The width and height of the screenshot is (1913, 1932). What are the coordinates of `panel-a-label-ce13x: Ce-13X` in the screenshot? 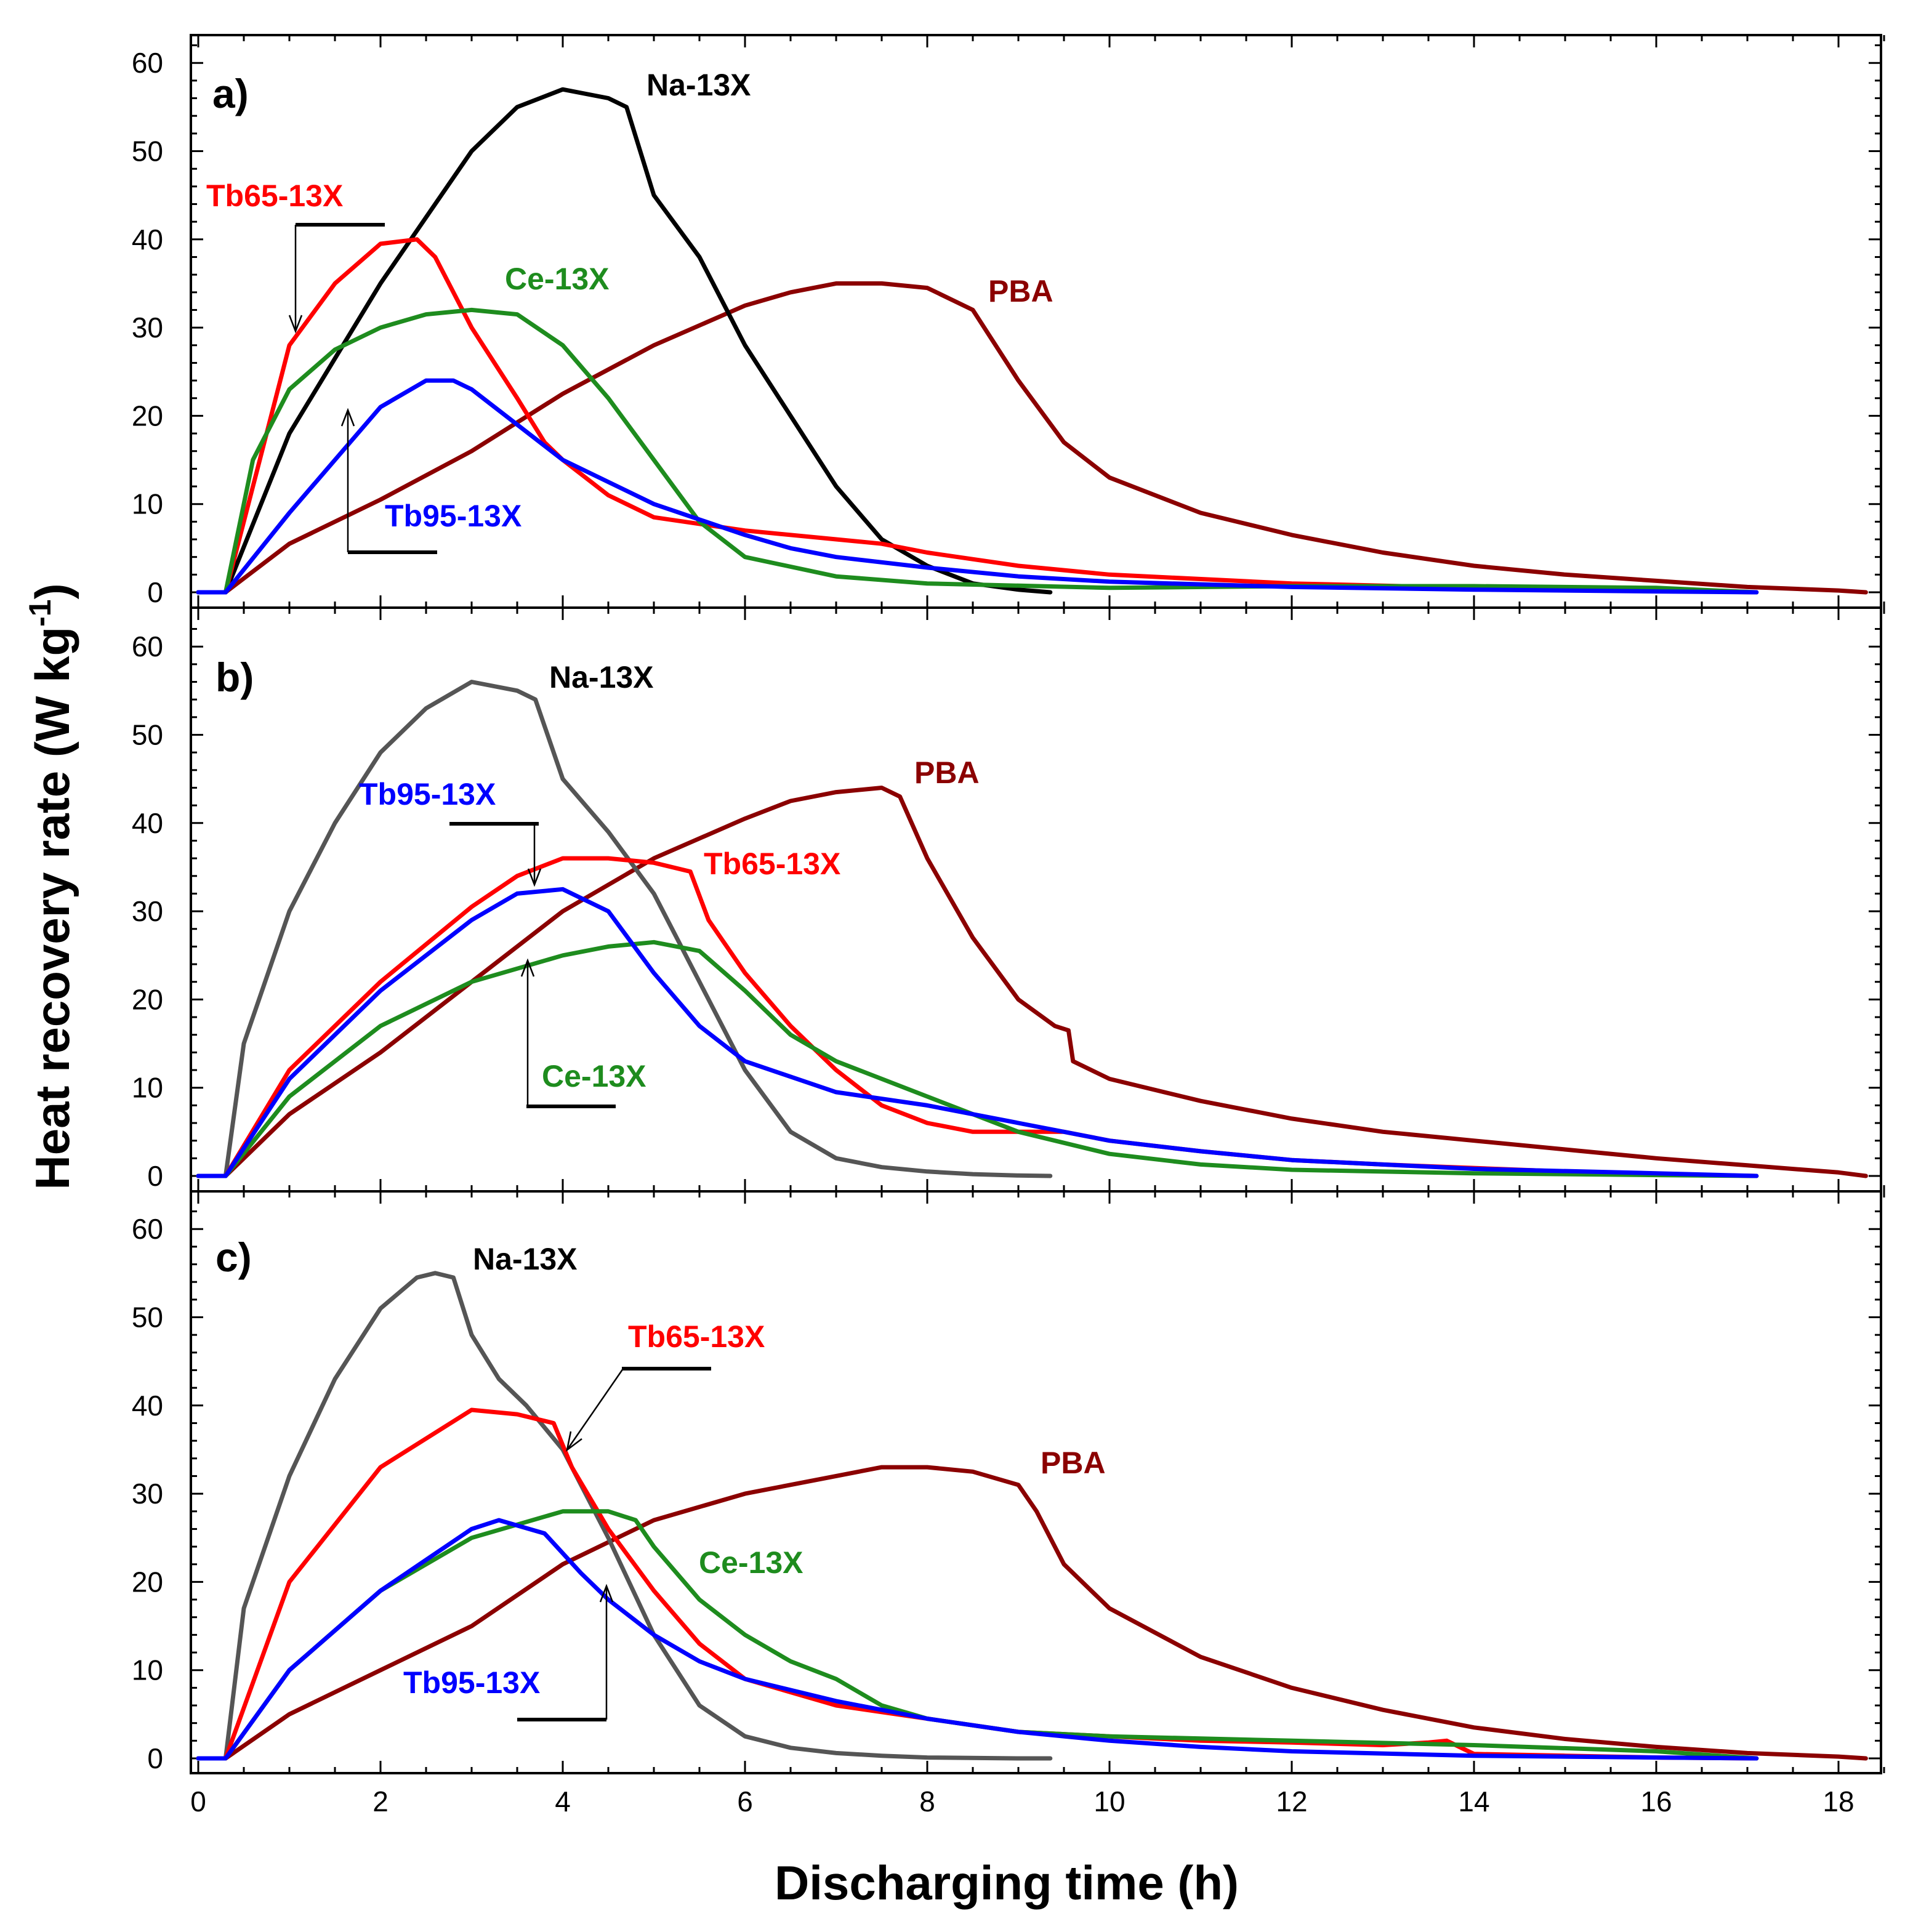 It's located at (557, 279).